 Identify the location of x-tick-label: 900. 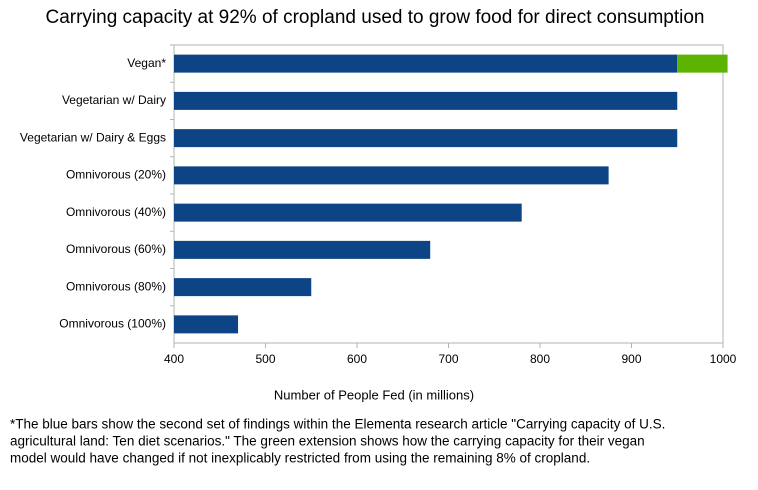
(631, 359).